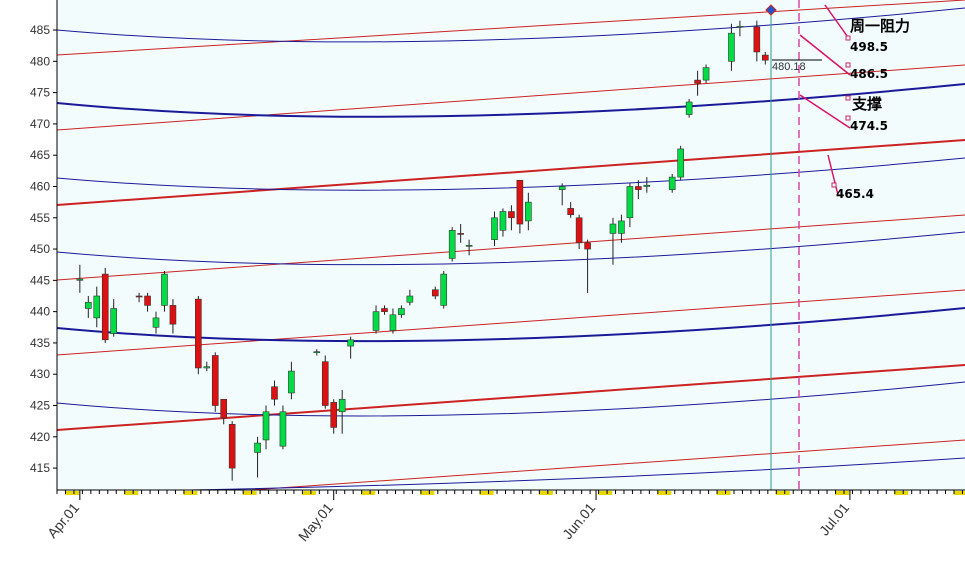 This screenshot has width=965, height=566. I want to click on x-tick-label: May.01, so click(315, 521).